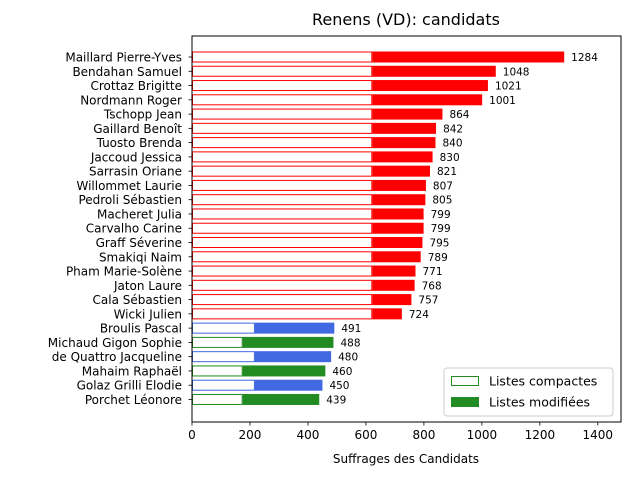 Image resolution: width=640 pixels, height=484 pixels. What do you see at coordinates (124, 272) in the screenshot?
I see `candidate-label: Pham Marie-Solène` at bounding box center [124, 272].